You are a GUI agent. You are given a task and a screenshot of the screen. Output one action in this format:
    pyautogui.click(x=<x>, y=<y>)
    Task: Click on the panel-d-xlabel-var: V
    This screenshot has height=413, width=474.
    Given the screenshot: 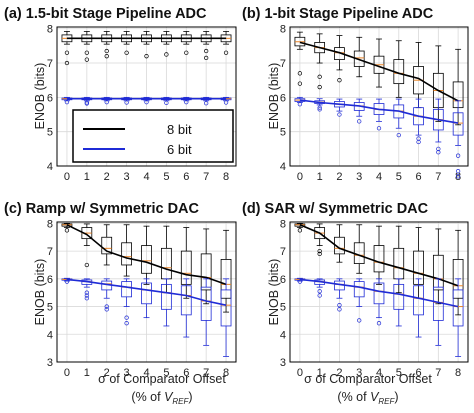 What is the action you would take?
    pyautogui.click(x=375, y=397)
    